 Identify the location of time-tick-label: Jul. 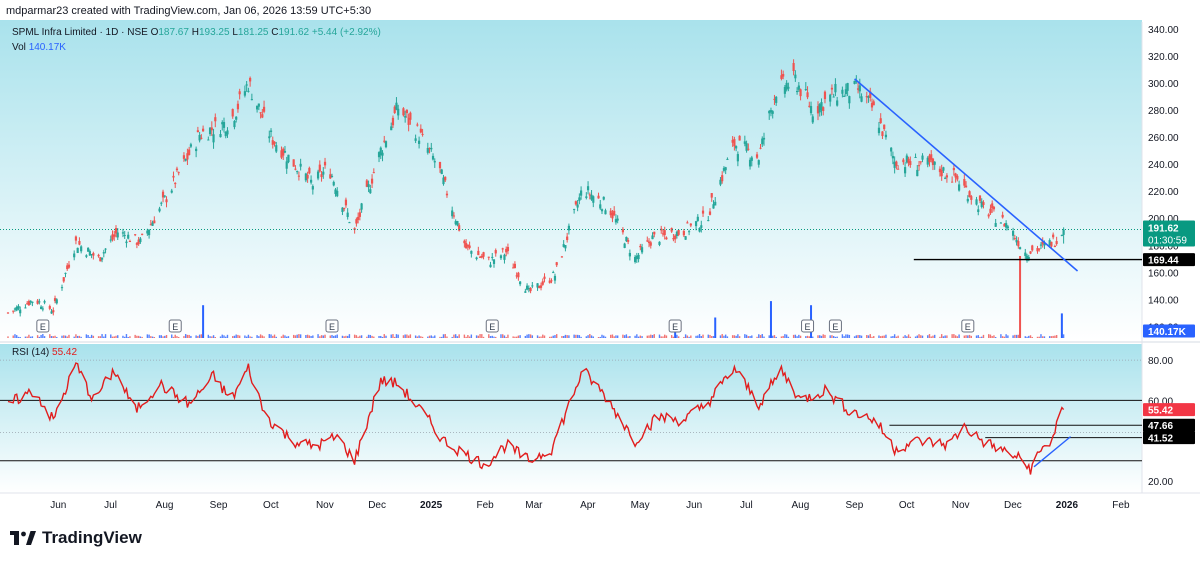
(110, 505).